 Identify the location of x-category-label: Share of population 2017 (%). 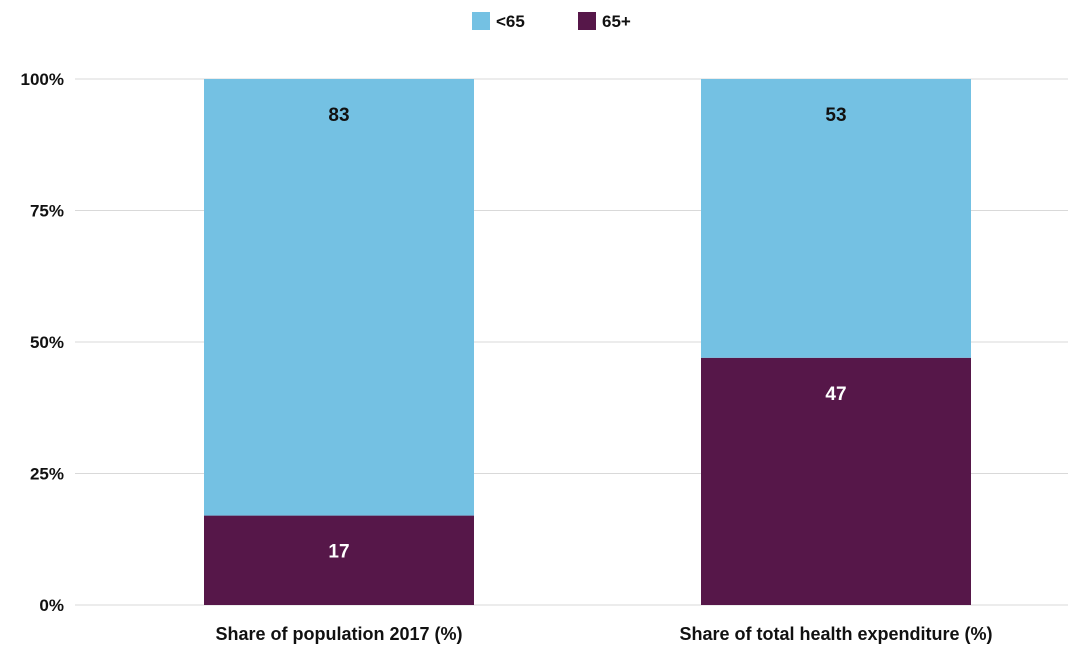
(338, 634).